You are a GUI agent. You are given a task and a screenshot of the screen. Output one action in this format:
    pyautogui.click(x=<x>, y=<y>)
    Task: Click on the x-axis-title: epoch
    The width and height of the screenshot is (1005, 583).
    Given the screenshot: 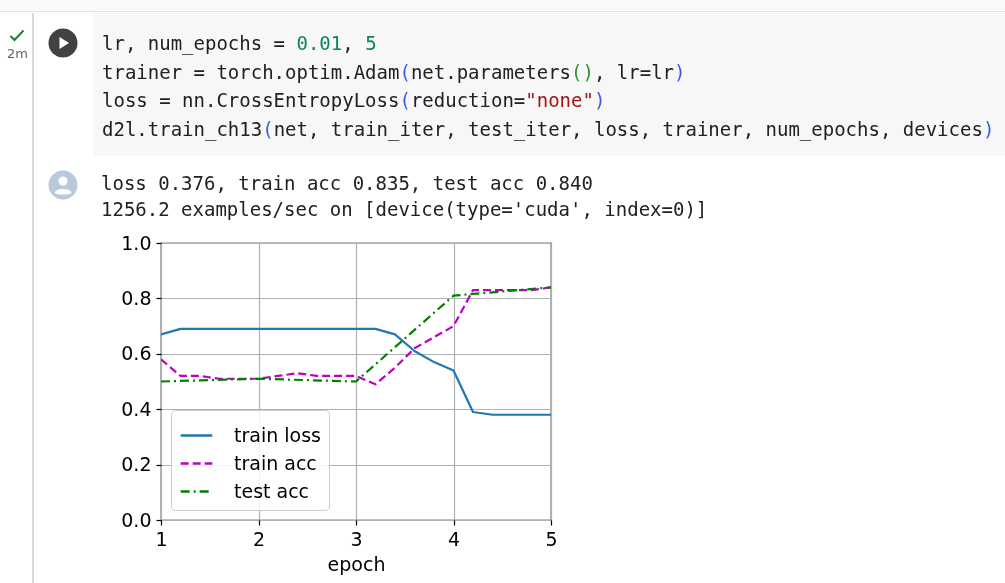 What is the action you would take?
    pyautogui.click(x=356, y=563)
    